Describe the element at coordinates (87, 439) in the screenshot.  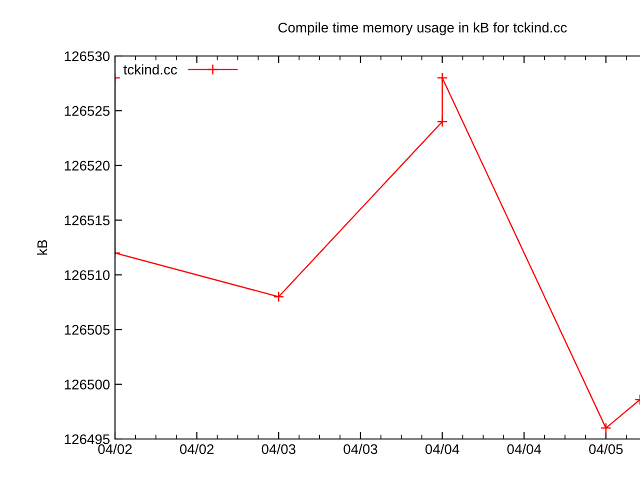
I see `y-tick-label: 126495` at that location.